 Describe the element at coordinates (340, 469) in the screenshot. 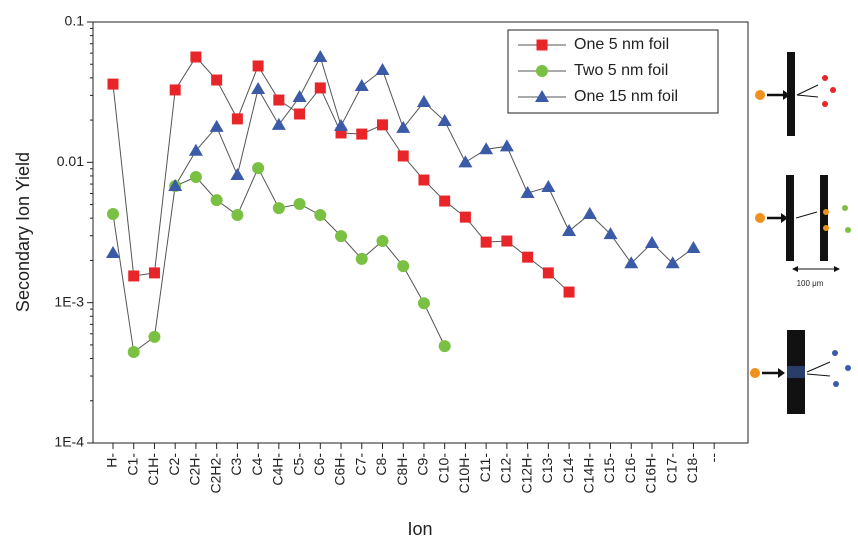

I see `x-tick-label: C6H-` at that location.